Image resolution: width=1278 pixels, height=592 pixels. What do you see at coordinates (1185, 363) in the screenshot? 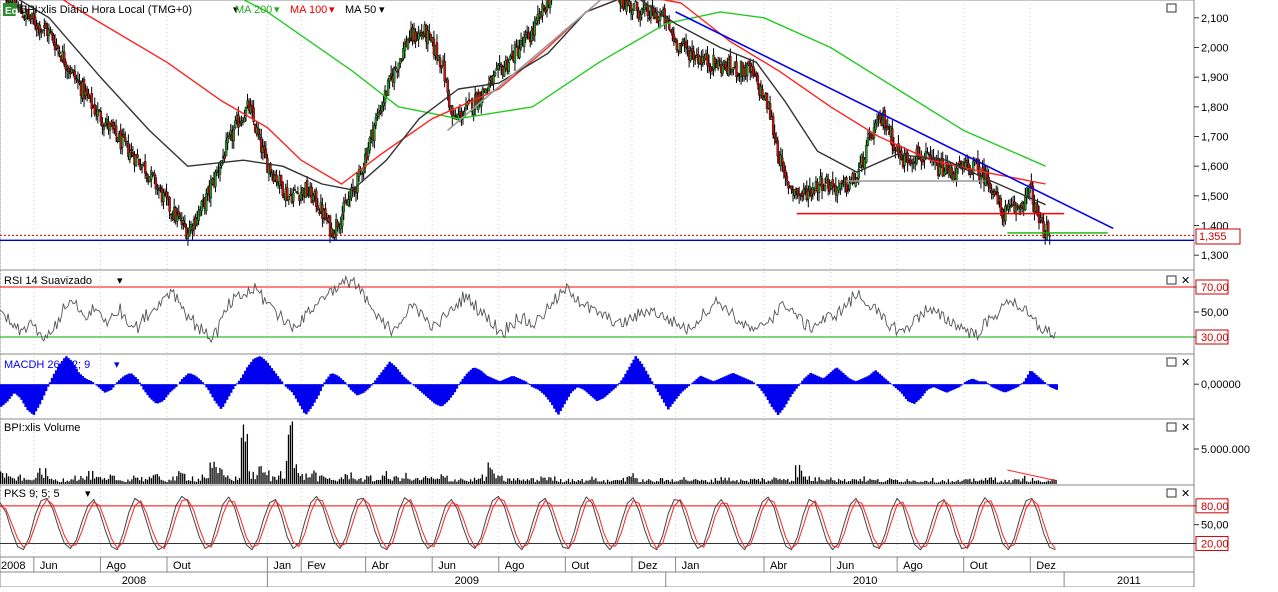
I see `macd-close-icon: ✕` at bounding box center [1185, 363].